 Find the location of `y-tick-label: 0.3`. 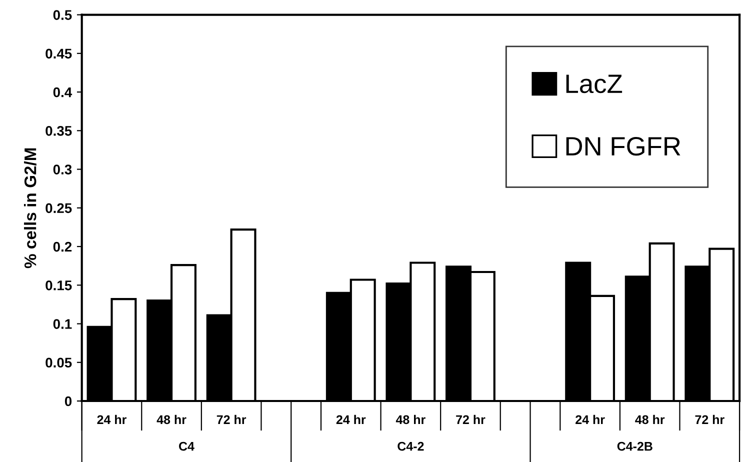

y-tick-label: 0.3 is located at coordinates (62, 169).